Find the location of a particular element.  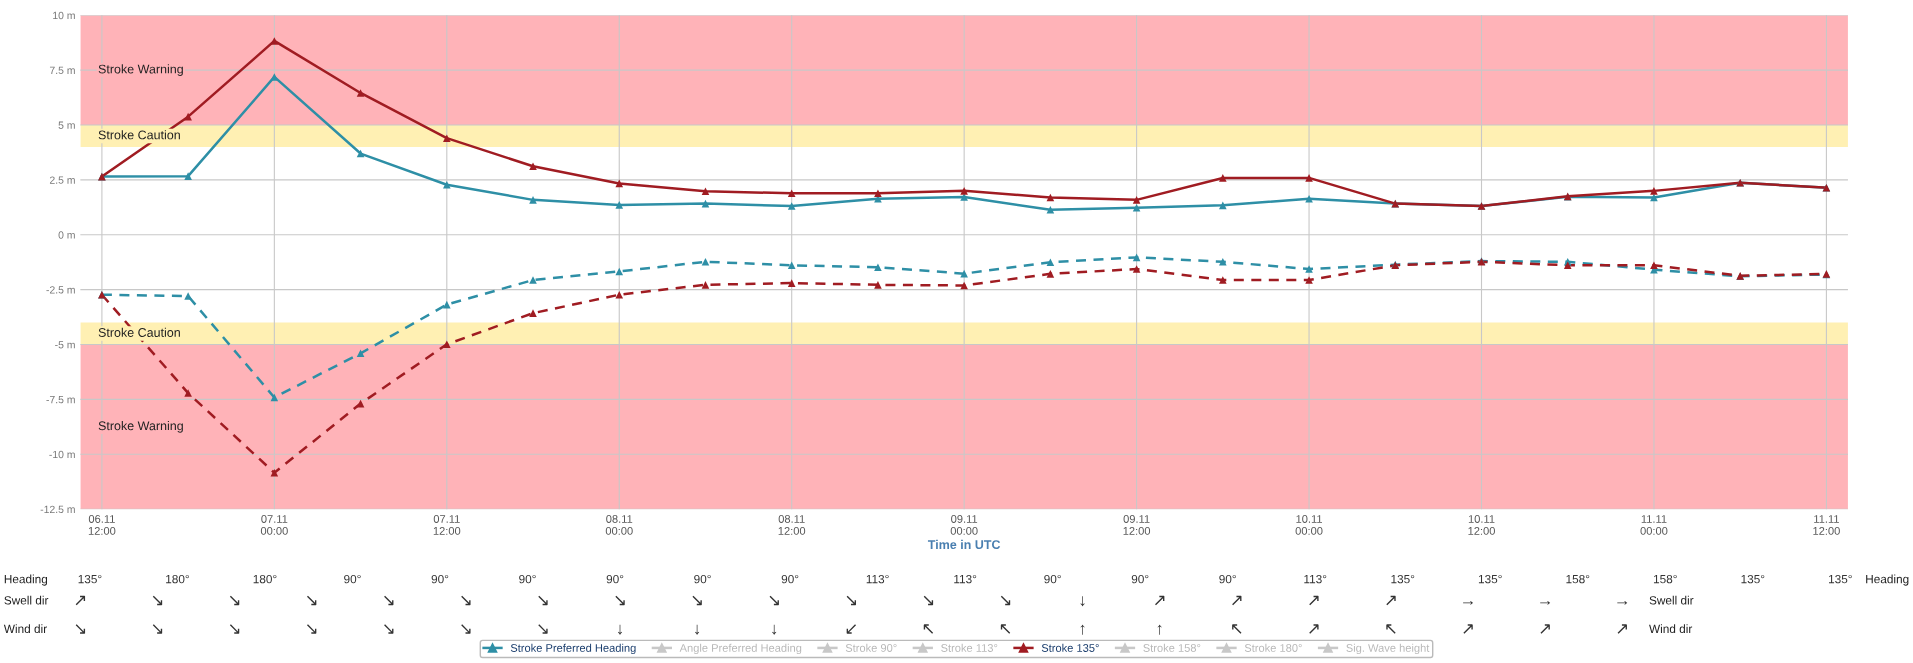

y-tick-label: -10 m is located at coordinates (62, 454).